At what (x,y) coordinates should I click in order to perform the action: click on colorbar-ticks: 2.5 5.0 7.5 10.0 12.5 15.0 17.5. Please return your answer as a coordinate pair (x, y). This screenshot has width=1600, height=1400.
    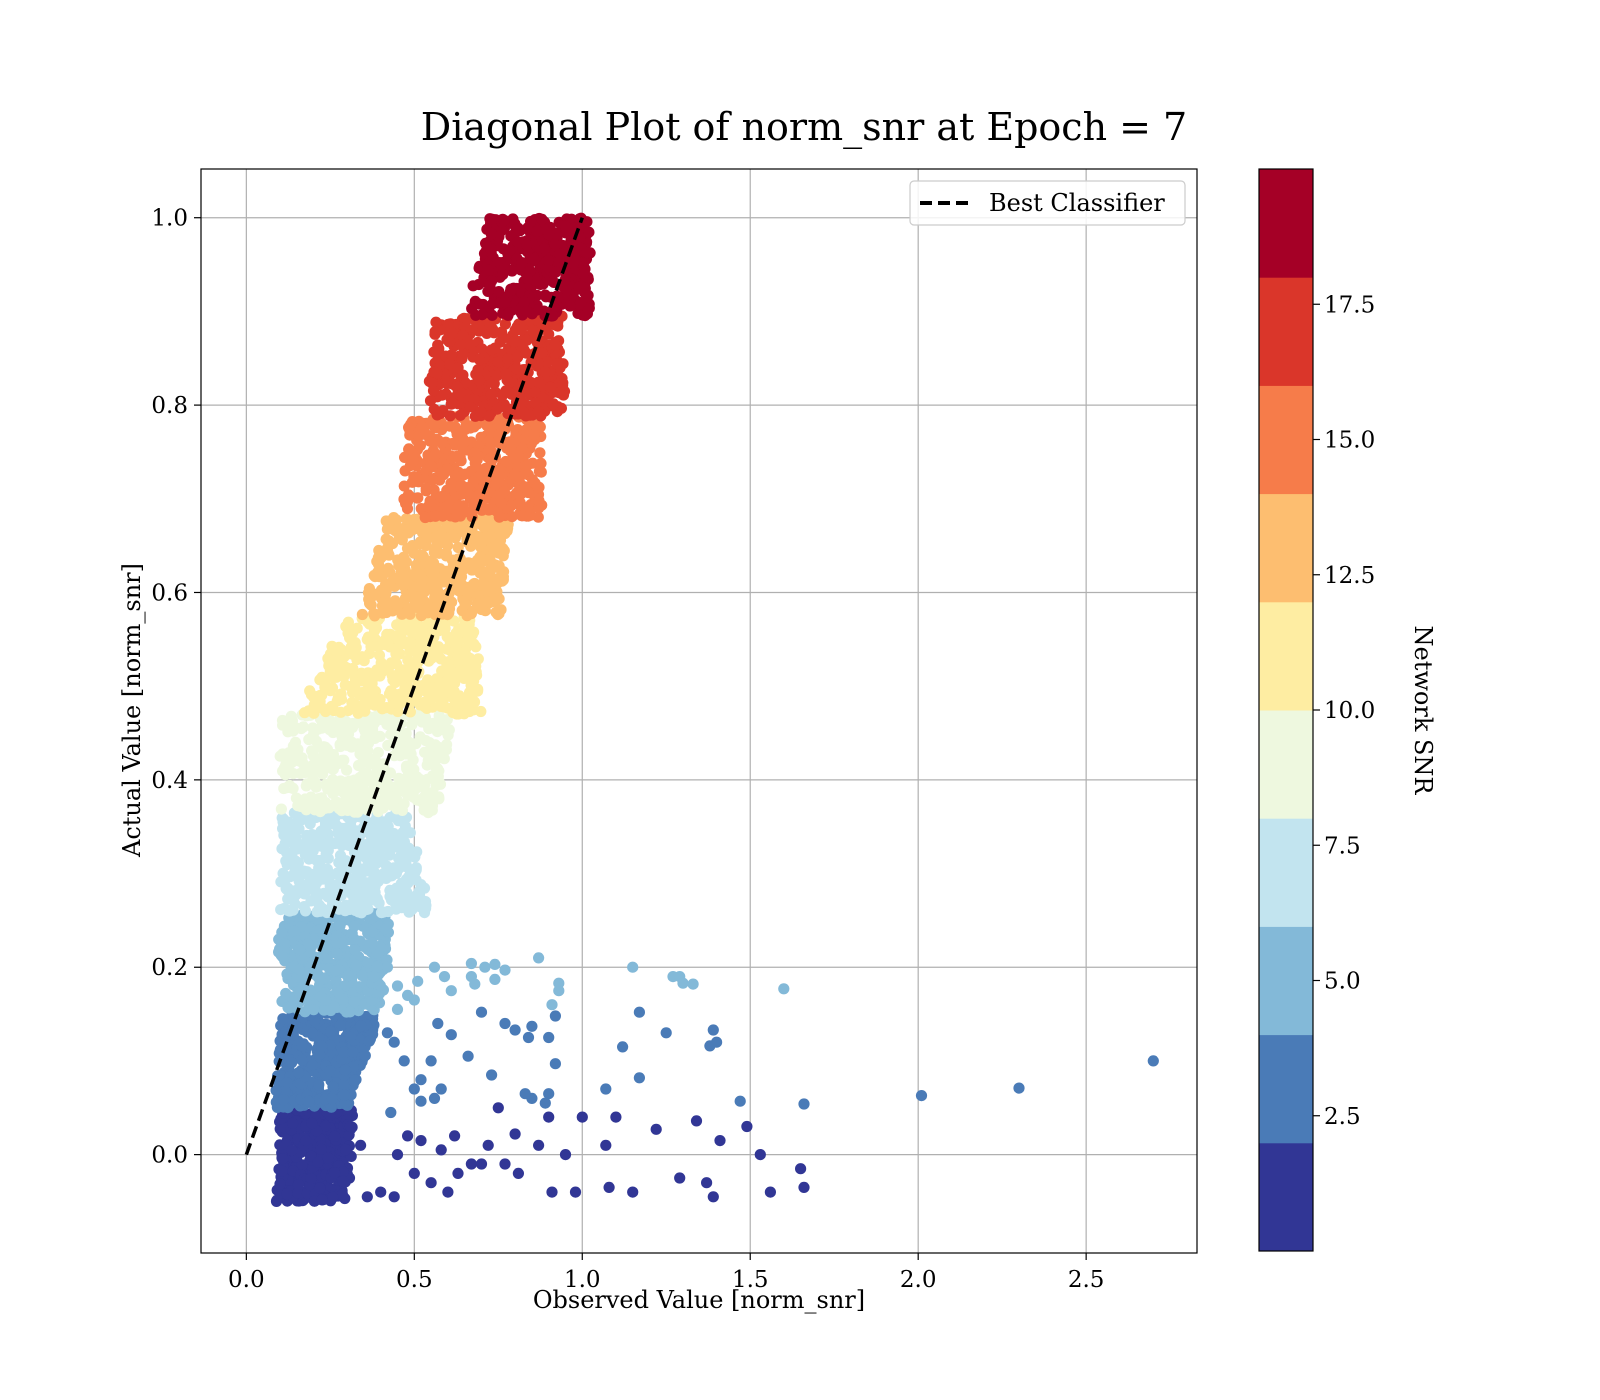
    Looking at the image, I should click on (1344, 711).